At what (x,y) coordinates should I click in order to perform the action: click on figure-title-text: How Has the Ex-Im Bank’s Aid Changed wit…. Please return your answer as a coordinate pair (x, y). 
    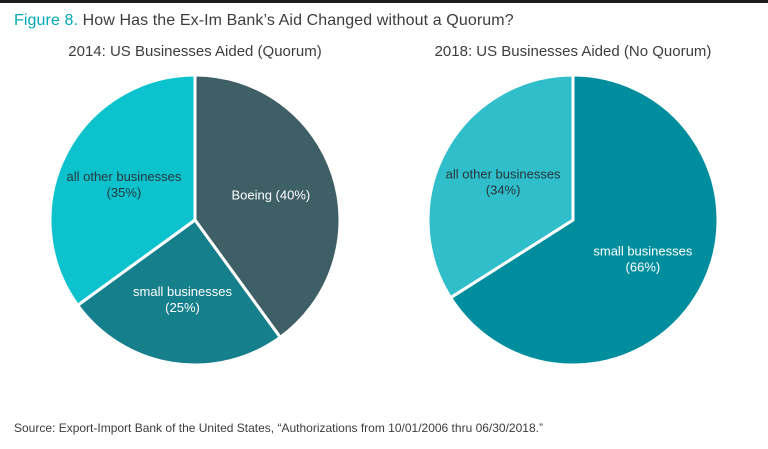
    Looking at the image, I should click on (298, 20).